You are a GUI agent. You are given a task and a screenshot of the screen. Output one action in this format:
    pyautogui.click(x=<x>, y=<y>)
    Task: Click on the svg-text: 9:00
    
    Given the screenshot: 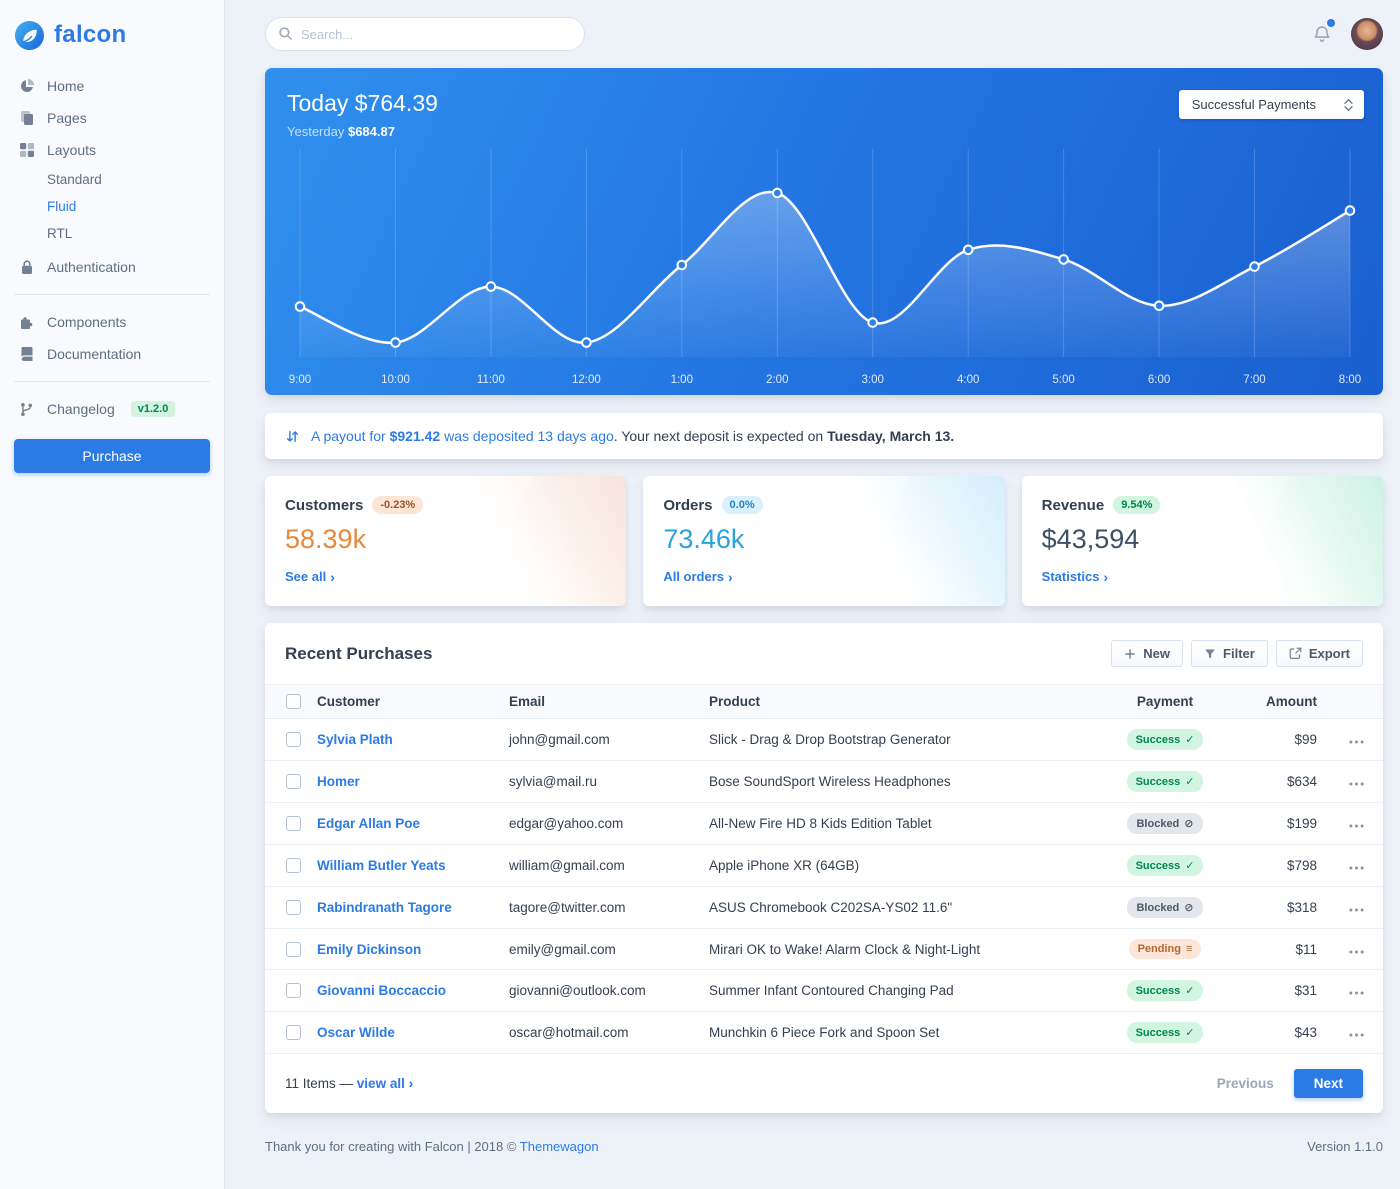 What is the action you would take?
    pyautogui.click(x=300, y=380)
    